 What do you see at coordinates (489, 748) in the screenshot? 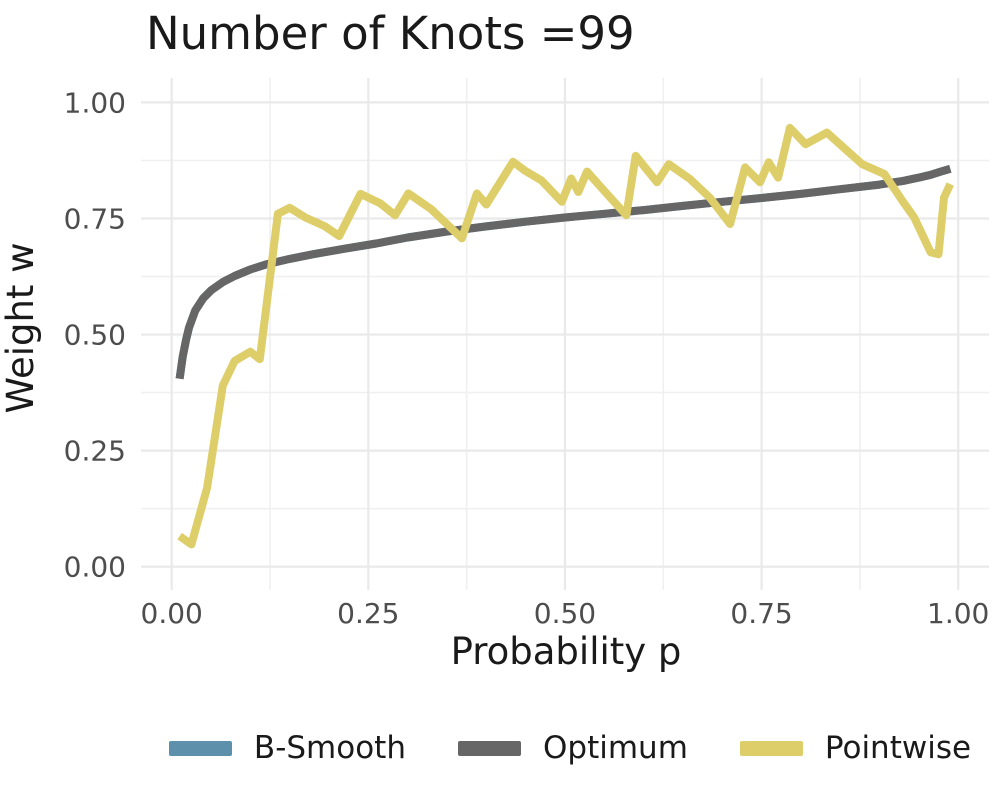
I see `legend-swatch-optimum` at bounding box center [489, 748].